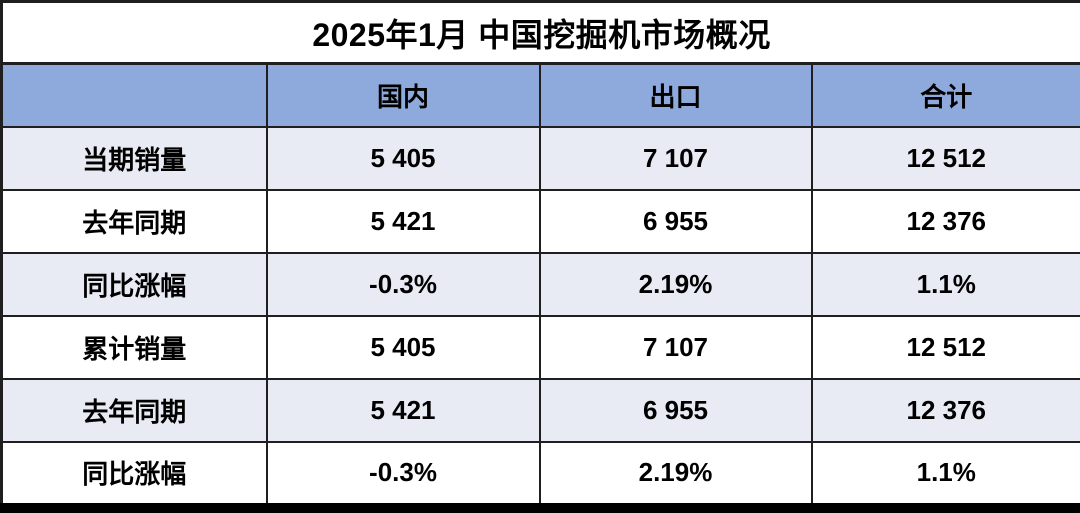 The height and width of the screenshot is (513, 1080). I want to click on table-row-yoy-change-cumulative: 同比涨幅 -0.3% 2.19% 1.1%, so click(540, 471).